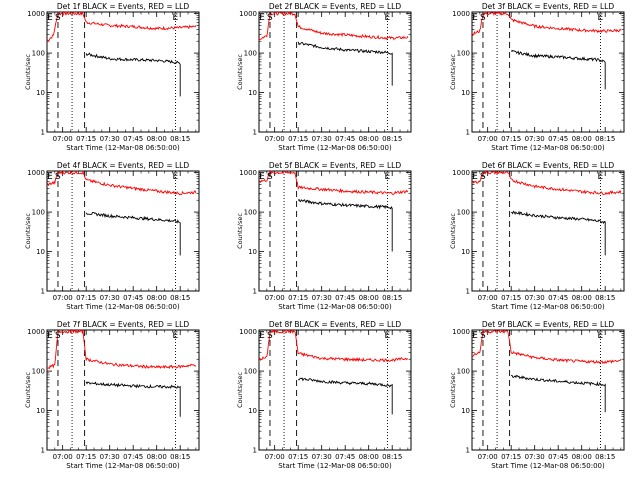 The image size is (640, 480). I want to click on panel-title: Det 9f BLACK = Events, RED = LLD, so click(548, 324).